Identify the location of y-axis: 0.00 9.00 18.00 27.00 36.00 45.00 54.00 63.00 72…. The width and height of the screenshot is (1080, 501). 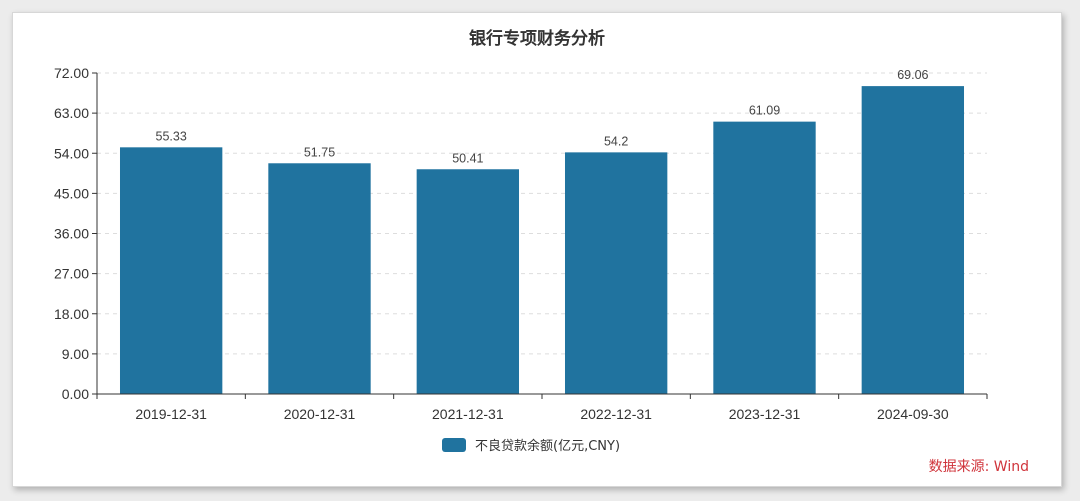
(76, 233).